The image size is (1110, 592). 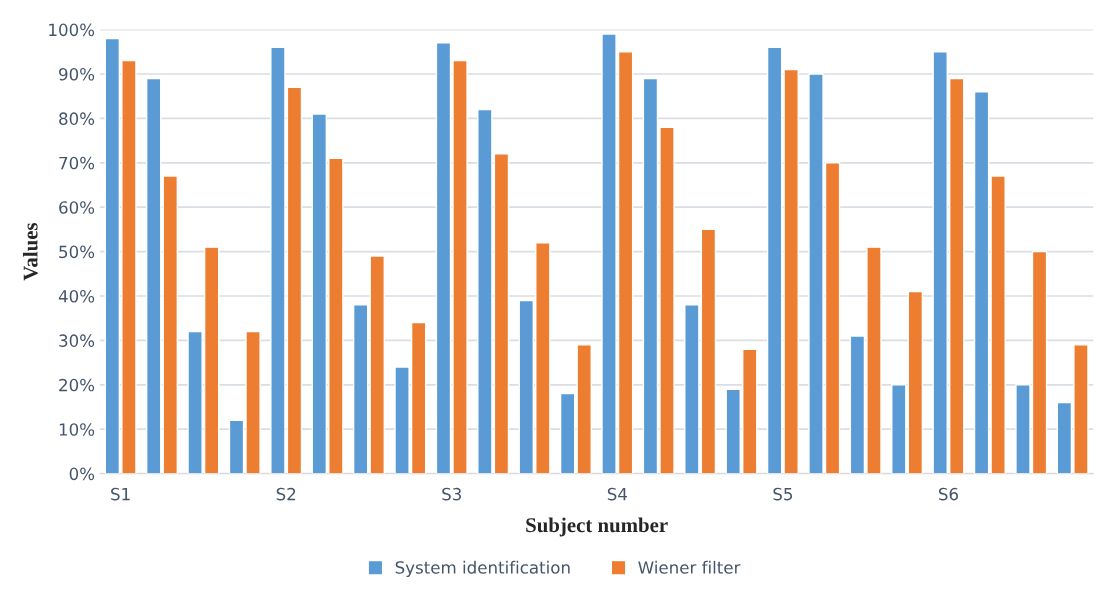 What do you see at coordinates (617, 494) in the screenshot?
I see `x-tick-label: S4` at bounding box center [617, 494].